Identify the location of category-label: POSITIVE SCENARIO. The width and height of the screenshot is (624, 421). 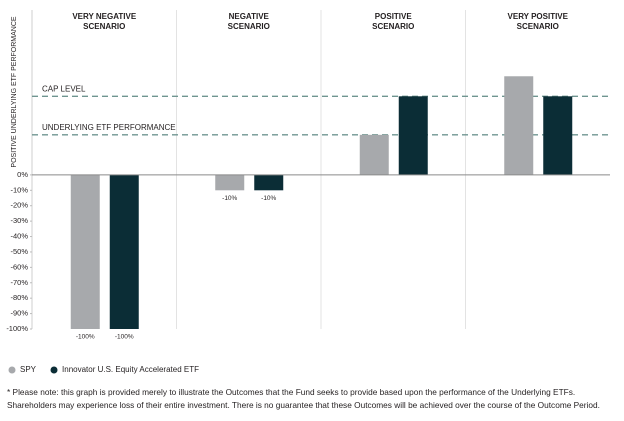
(393, 21).